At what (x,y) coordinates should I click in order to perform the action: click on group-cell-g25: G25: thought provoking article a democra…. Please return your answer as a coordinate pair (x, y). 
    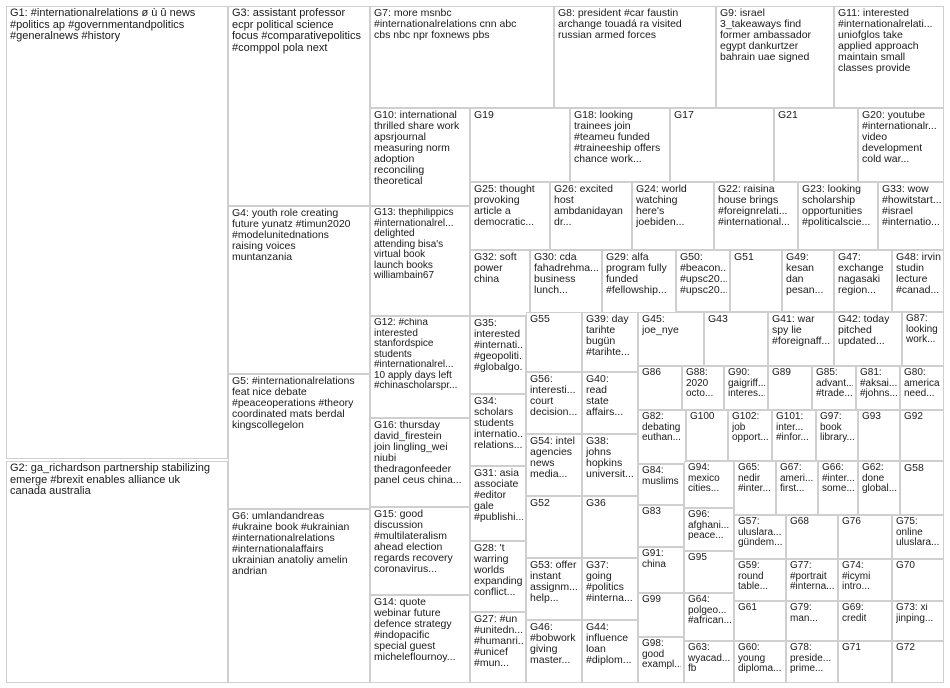
    Looking at the image, I should click on (510, 216).